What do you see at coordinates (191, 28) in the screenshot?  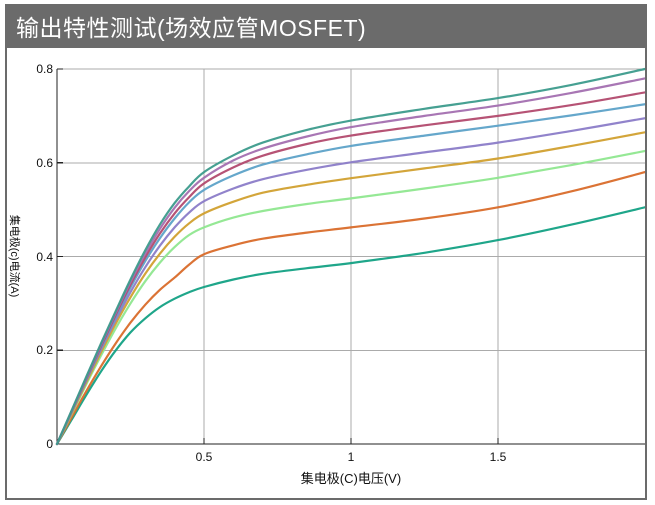 I see `window-title: 输出特性测试(场效应管MOSFET)` at bounding box center [191, 28].